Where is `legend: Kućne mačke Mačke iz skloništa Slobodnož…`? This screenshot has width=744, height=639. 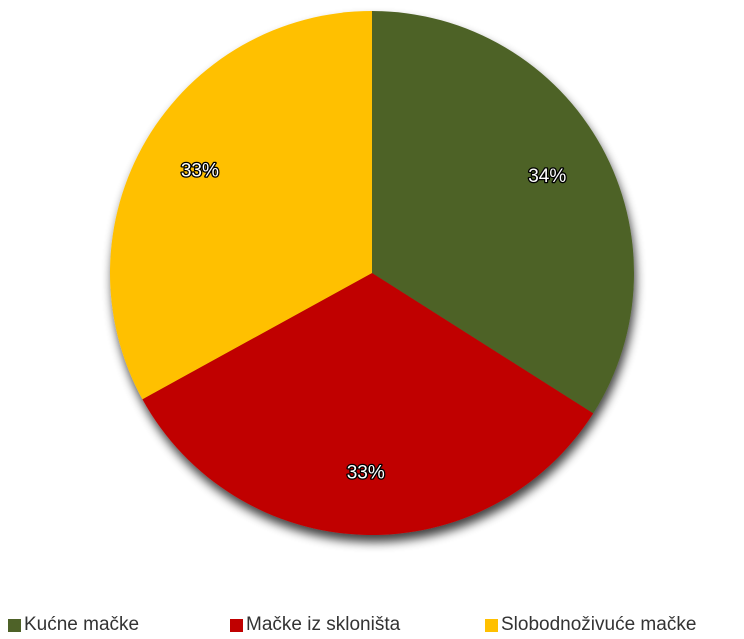
legend: Kućne mačke Mačke iz skloništa Slobodnož… is located at coordinates (376, 625).